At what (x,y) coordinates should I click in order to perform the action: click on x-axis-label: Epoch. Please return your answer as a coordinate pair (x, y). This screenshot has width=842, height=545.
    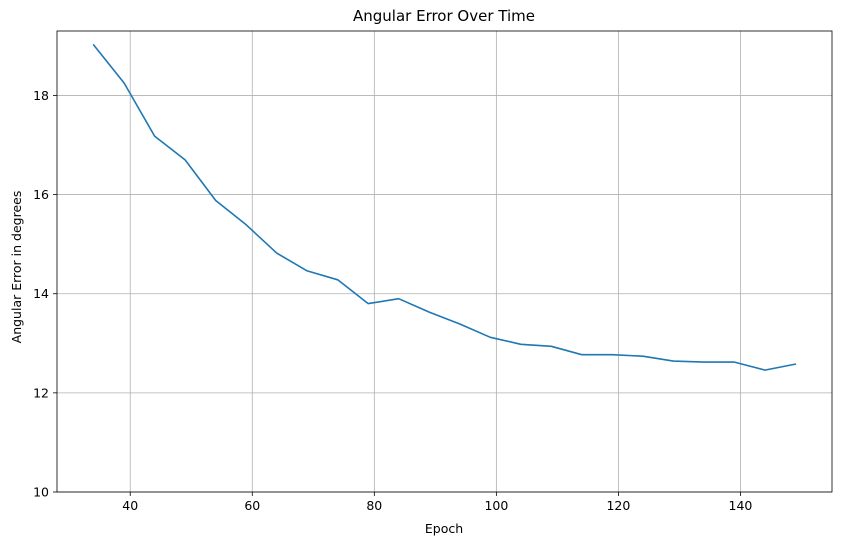
    Looking at the image, I should click on (444, 528).